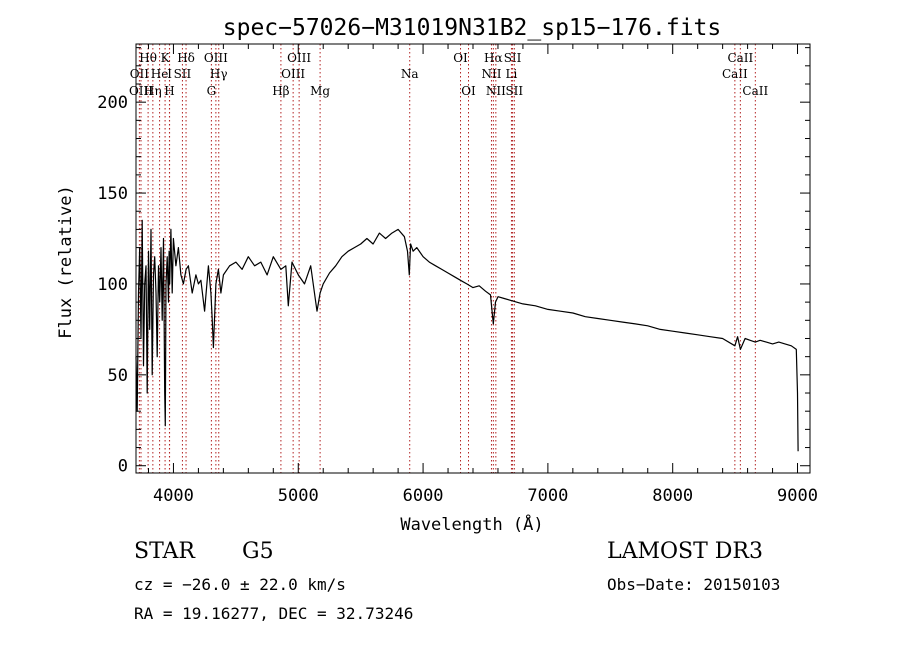  Describe the element at coordinates (112, 285) in the screenshot. I see `y-tick-label-100: 100` at that location.